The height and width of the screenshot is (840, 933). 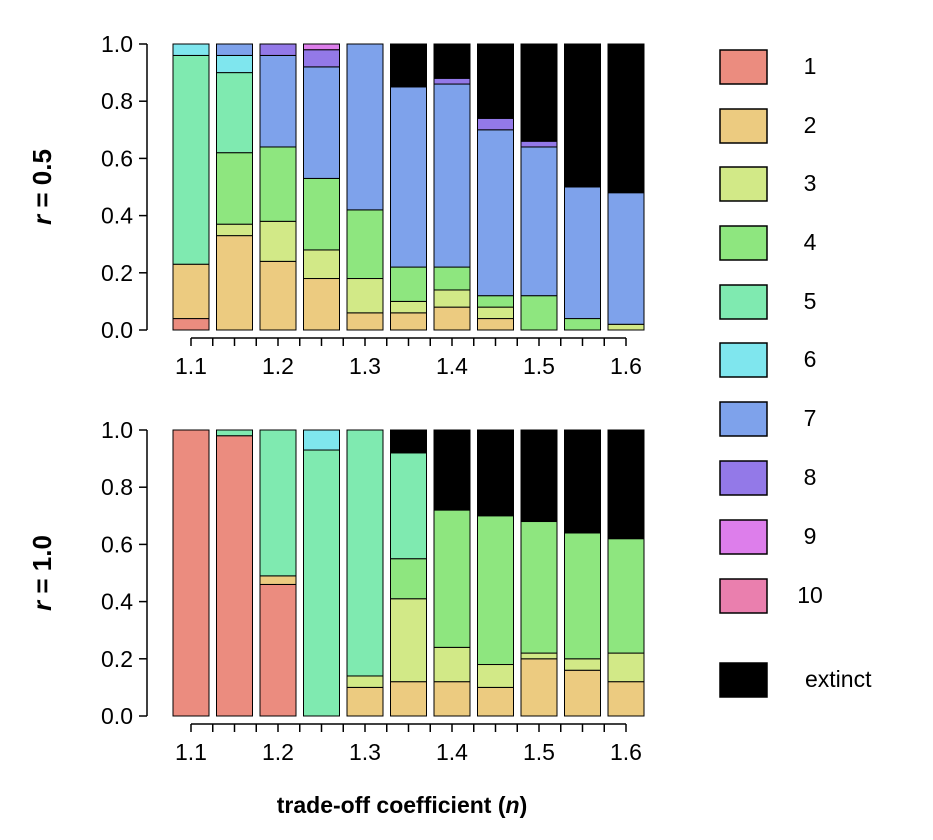 I want to click on y-axis-title-top: r = 0.5, so click(x=42, y=187).